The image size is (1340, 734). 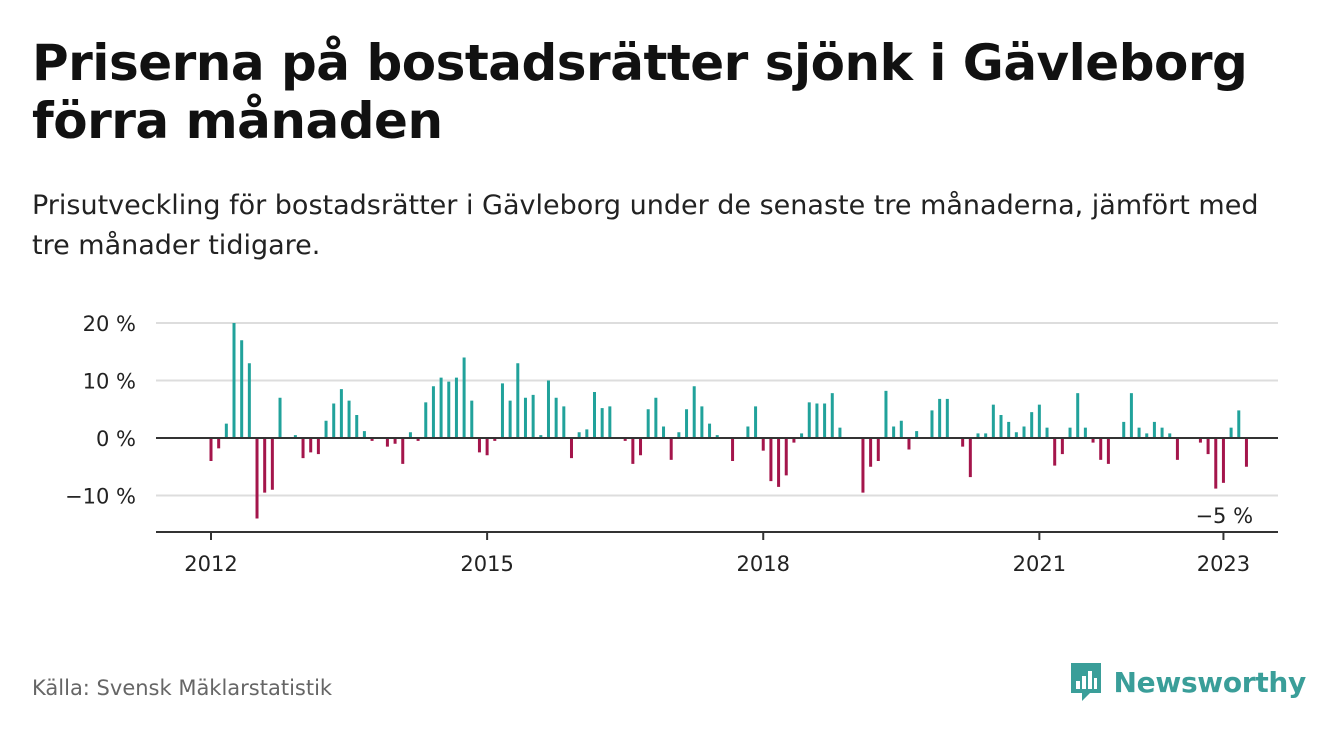 What do you see at coordinates (717, 488) in the screenshot?
I see `axes` at bounding box center [717, 488].